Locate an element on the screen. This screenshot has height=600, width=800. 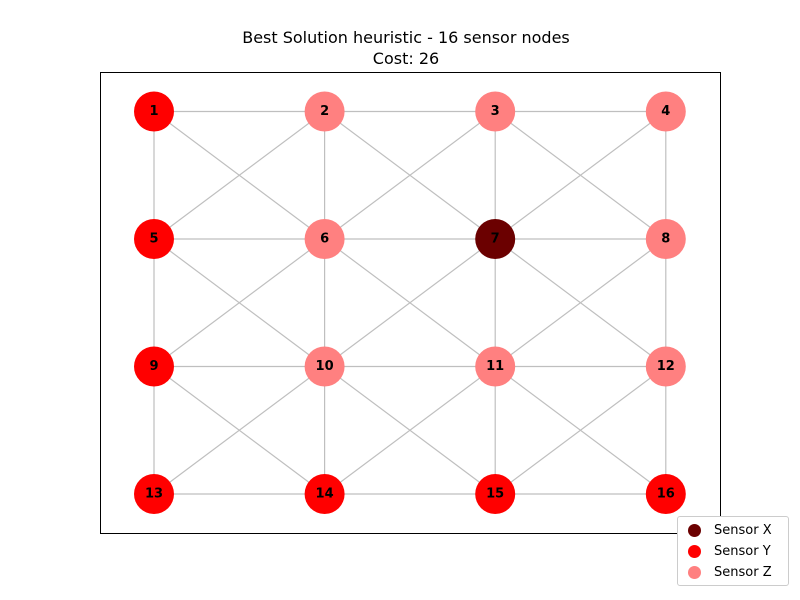
node-4: 4 is located at coordinates (665, 111).